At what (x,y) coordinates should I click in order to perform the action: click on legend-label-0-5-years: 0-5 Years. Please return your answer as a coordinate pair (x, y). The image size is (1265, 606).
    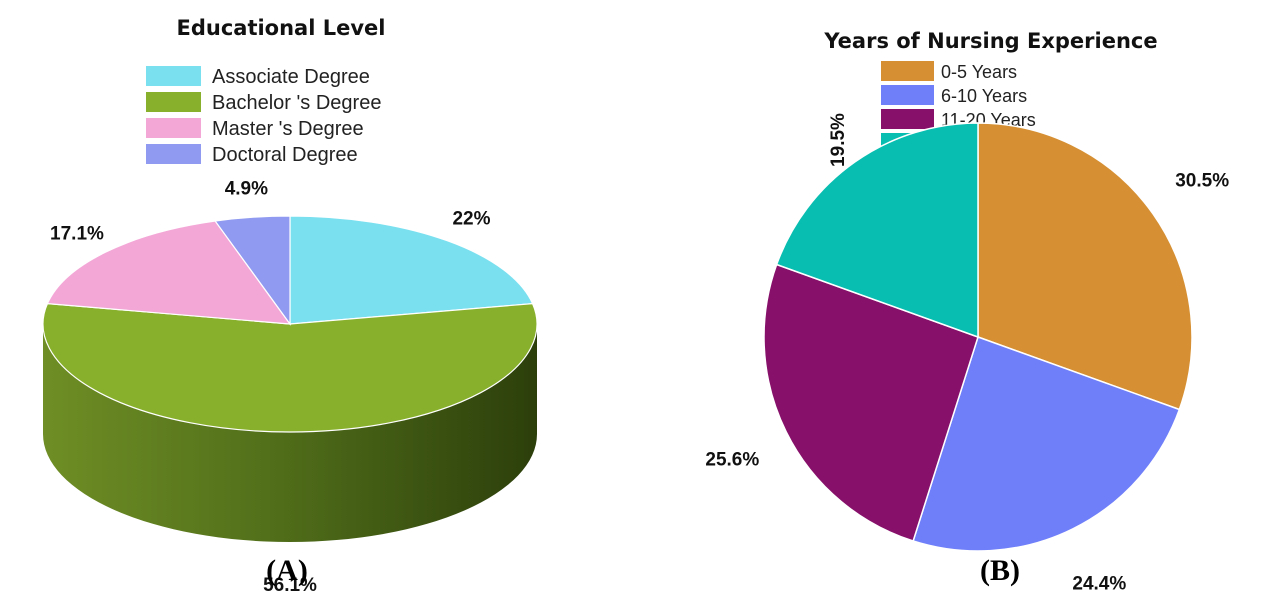
    Looking at the image, I should click on (979, 72).